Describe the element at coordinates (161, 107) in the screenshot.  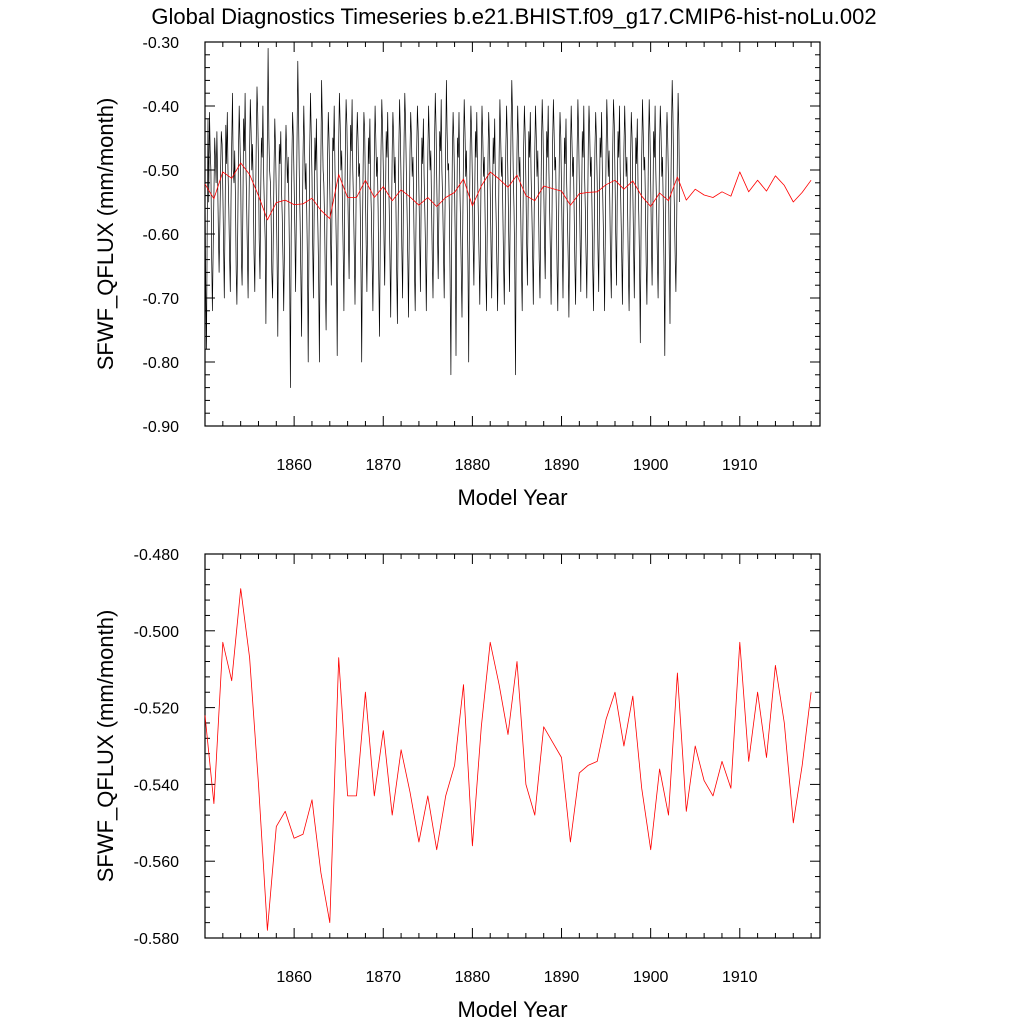
I see `y-tick-label: -0.40` at that location.